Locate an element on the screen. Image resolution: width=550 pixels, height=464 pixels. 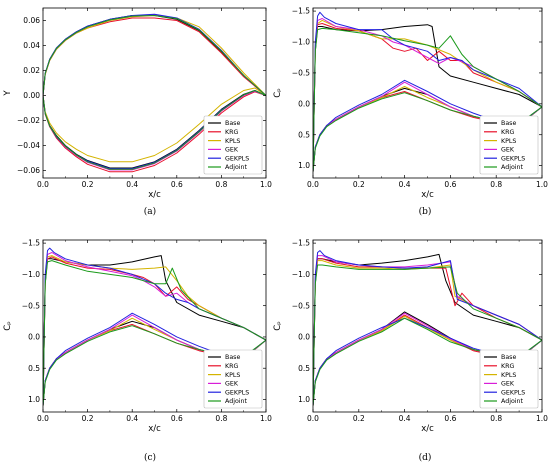
series-line-krg-lower is located at coordinates (154, 132).